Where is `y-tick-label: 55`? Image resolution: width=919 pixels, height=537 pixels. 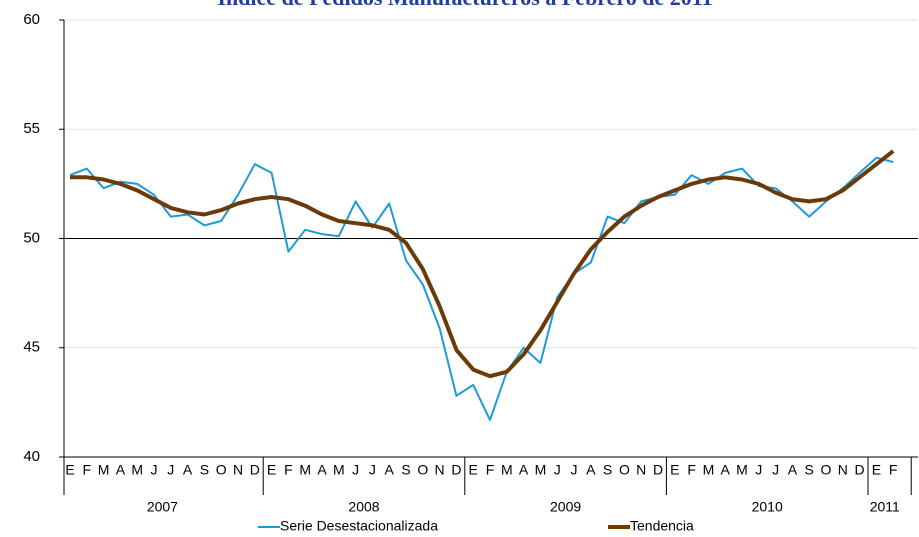
y-tick-label: 55 is located at coordinates (31, 128).